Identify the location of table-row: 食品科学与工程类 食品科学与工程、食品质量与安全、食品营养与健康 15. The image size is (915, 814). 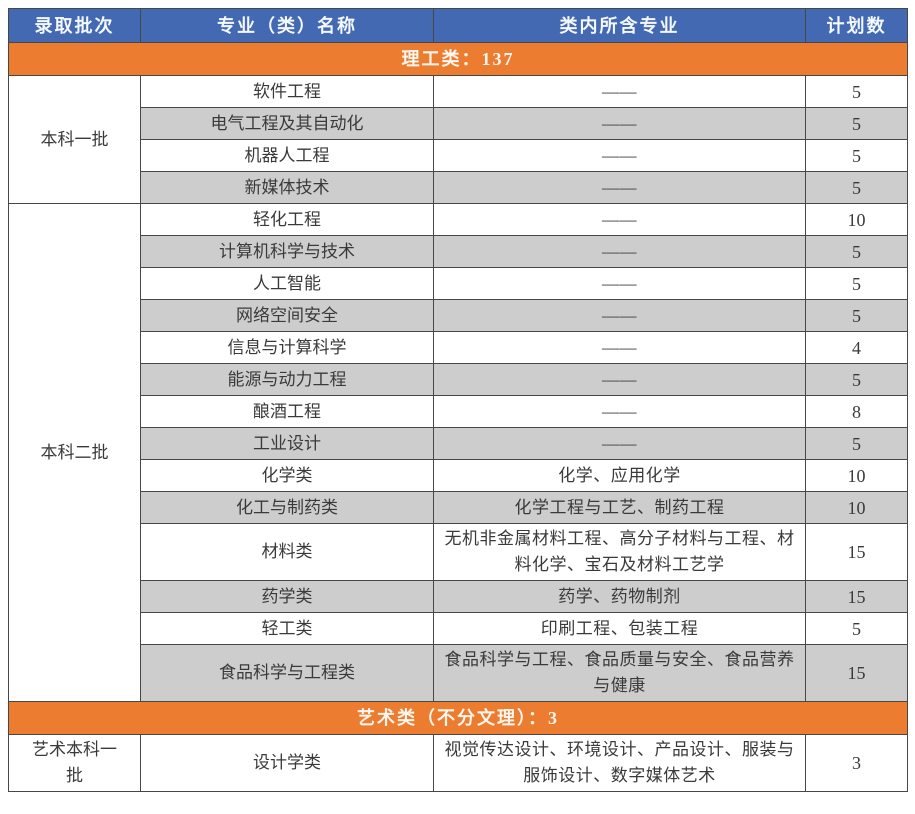
(458, 673).